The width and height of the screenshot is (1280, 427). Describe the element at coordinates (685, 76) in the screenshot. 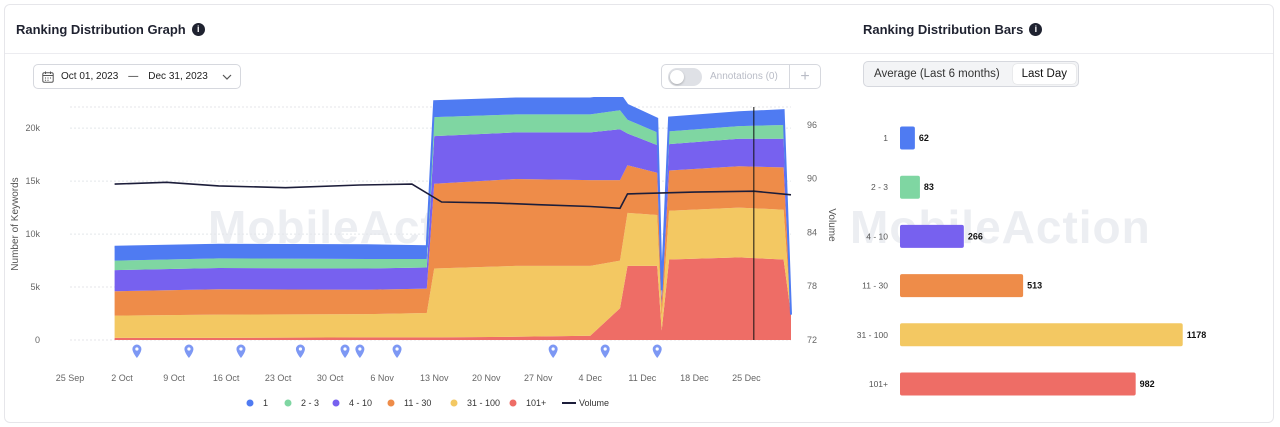

I see `annotations-toggle` at that location.